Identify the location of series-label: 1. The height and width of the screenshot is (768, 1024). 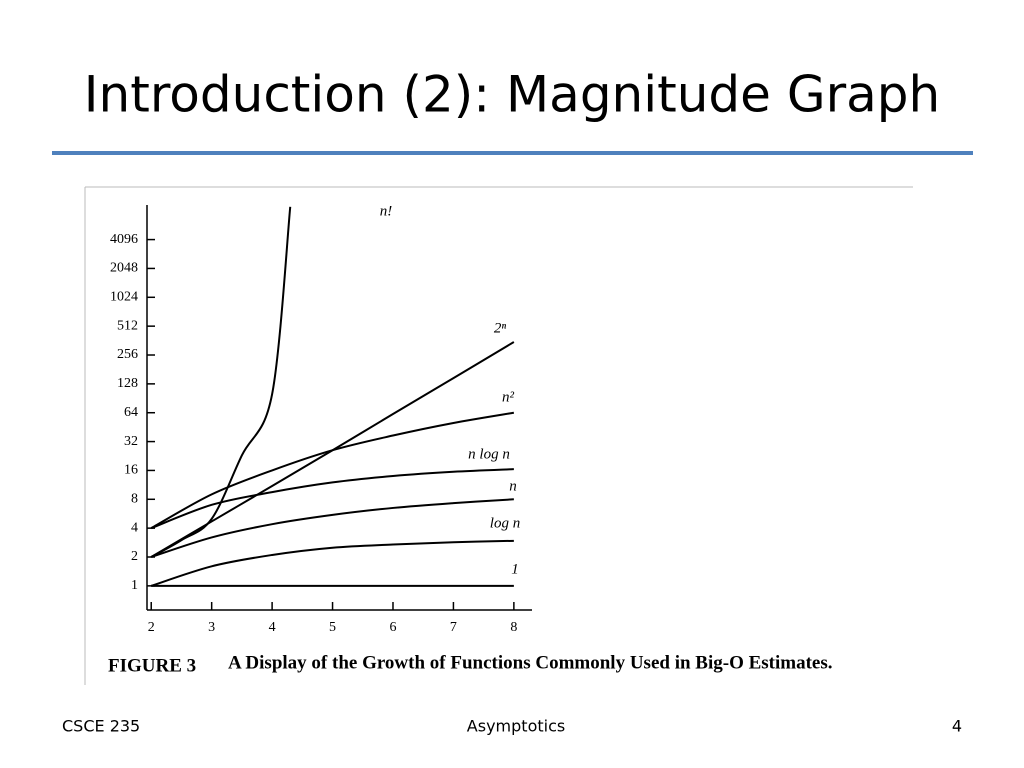
(515, 569).